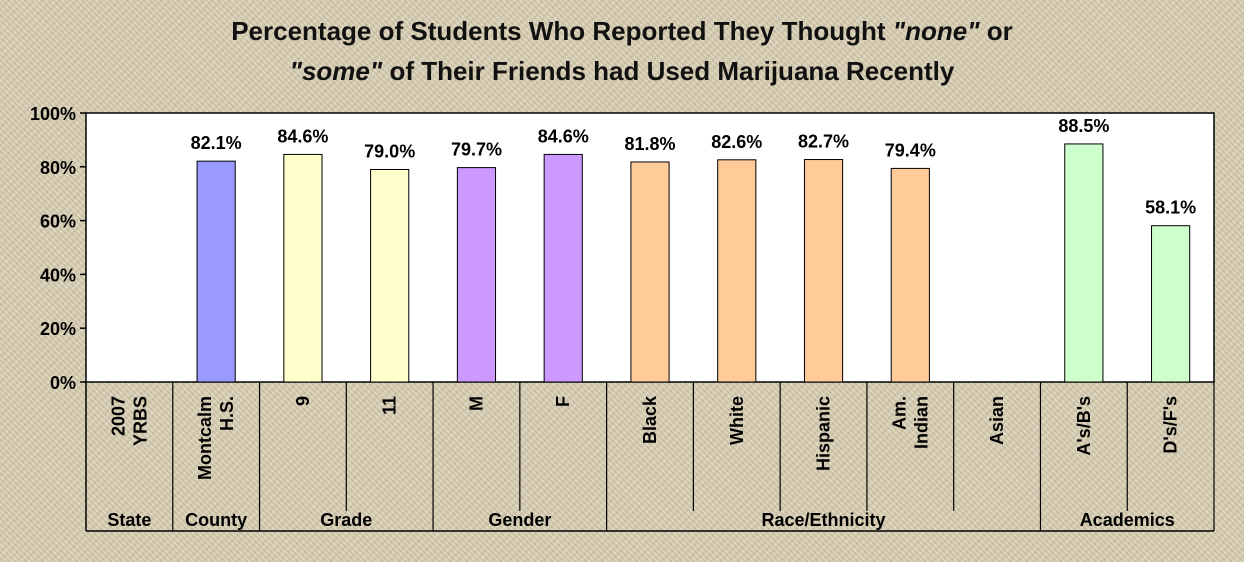 This screenshot has width=1244, height=562. What do you see at coordinates (140, 421) in the screenshot?
I see `category-label: YRBS` at bounding box center [140, 421].